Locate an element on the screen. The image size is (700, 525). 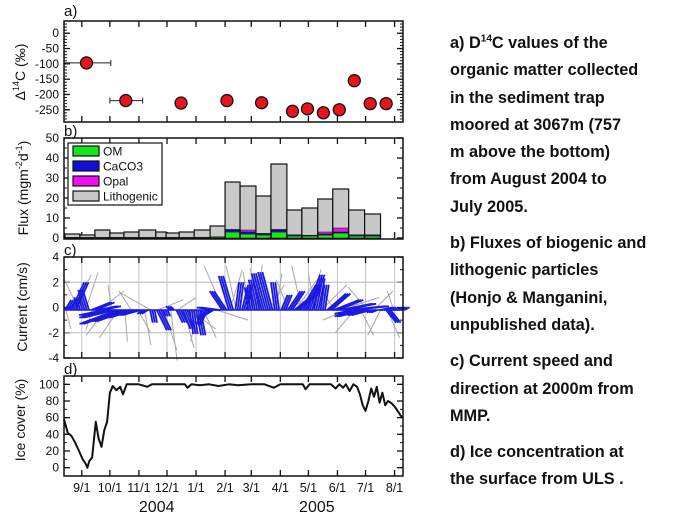
y-tick-label: -250 is located at coordinates (47, 110).